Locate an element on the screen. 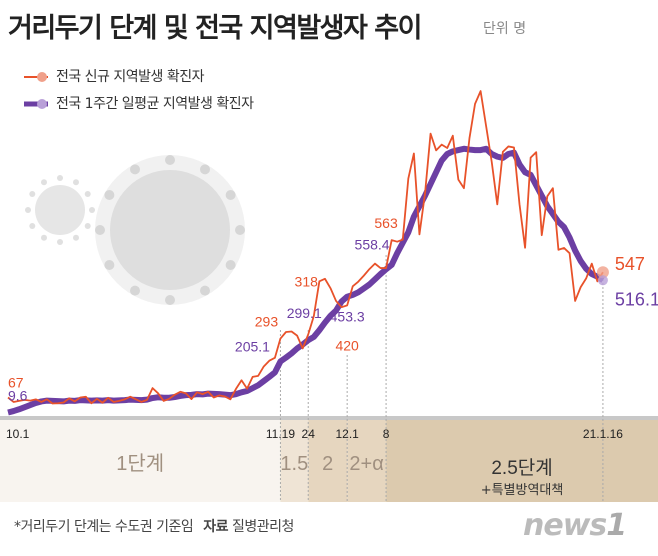 The height and width of the screenshot is (556, 658). stage-label: 2+α is located at coordinates (366, 464).